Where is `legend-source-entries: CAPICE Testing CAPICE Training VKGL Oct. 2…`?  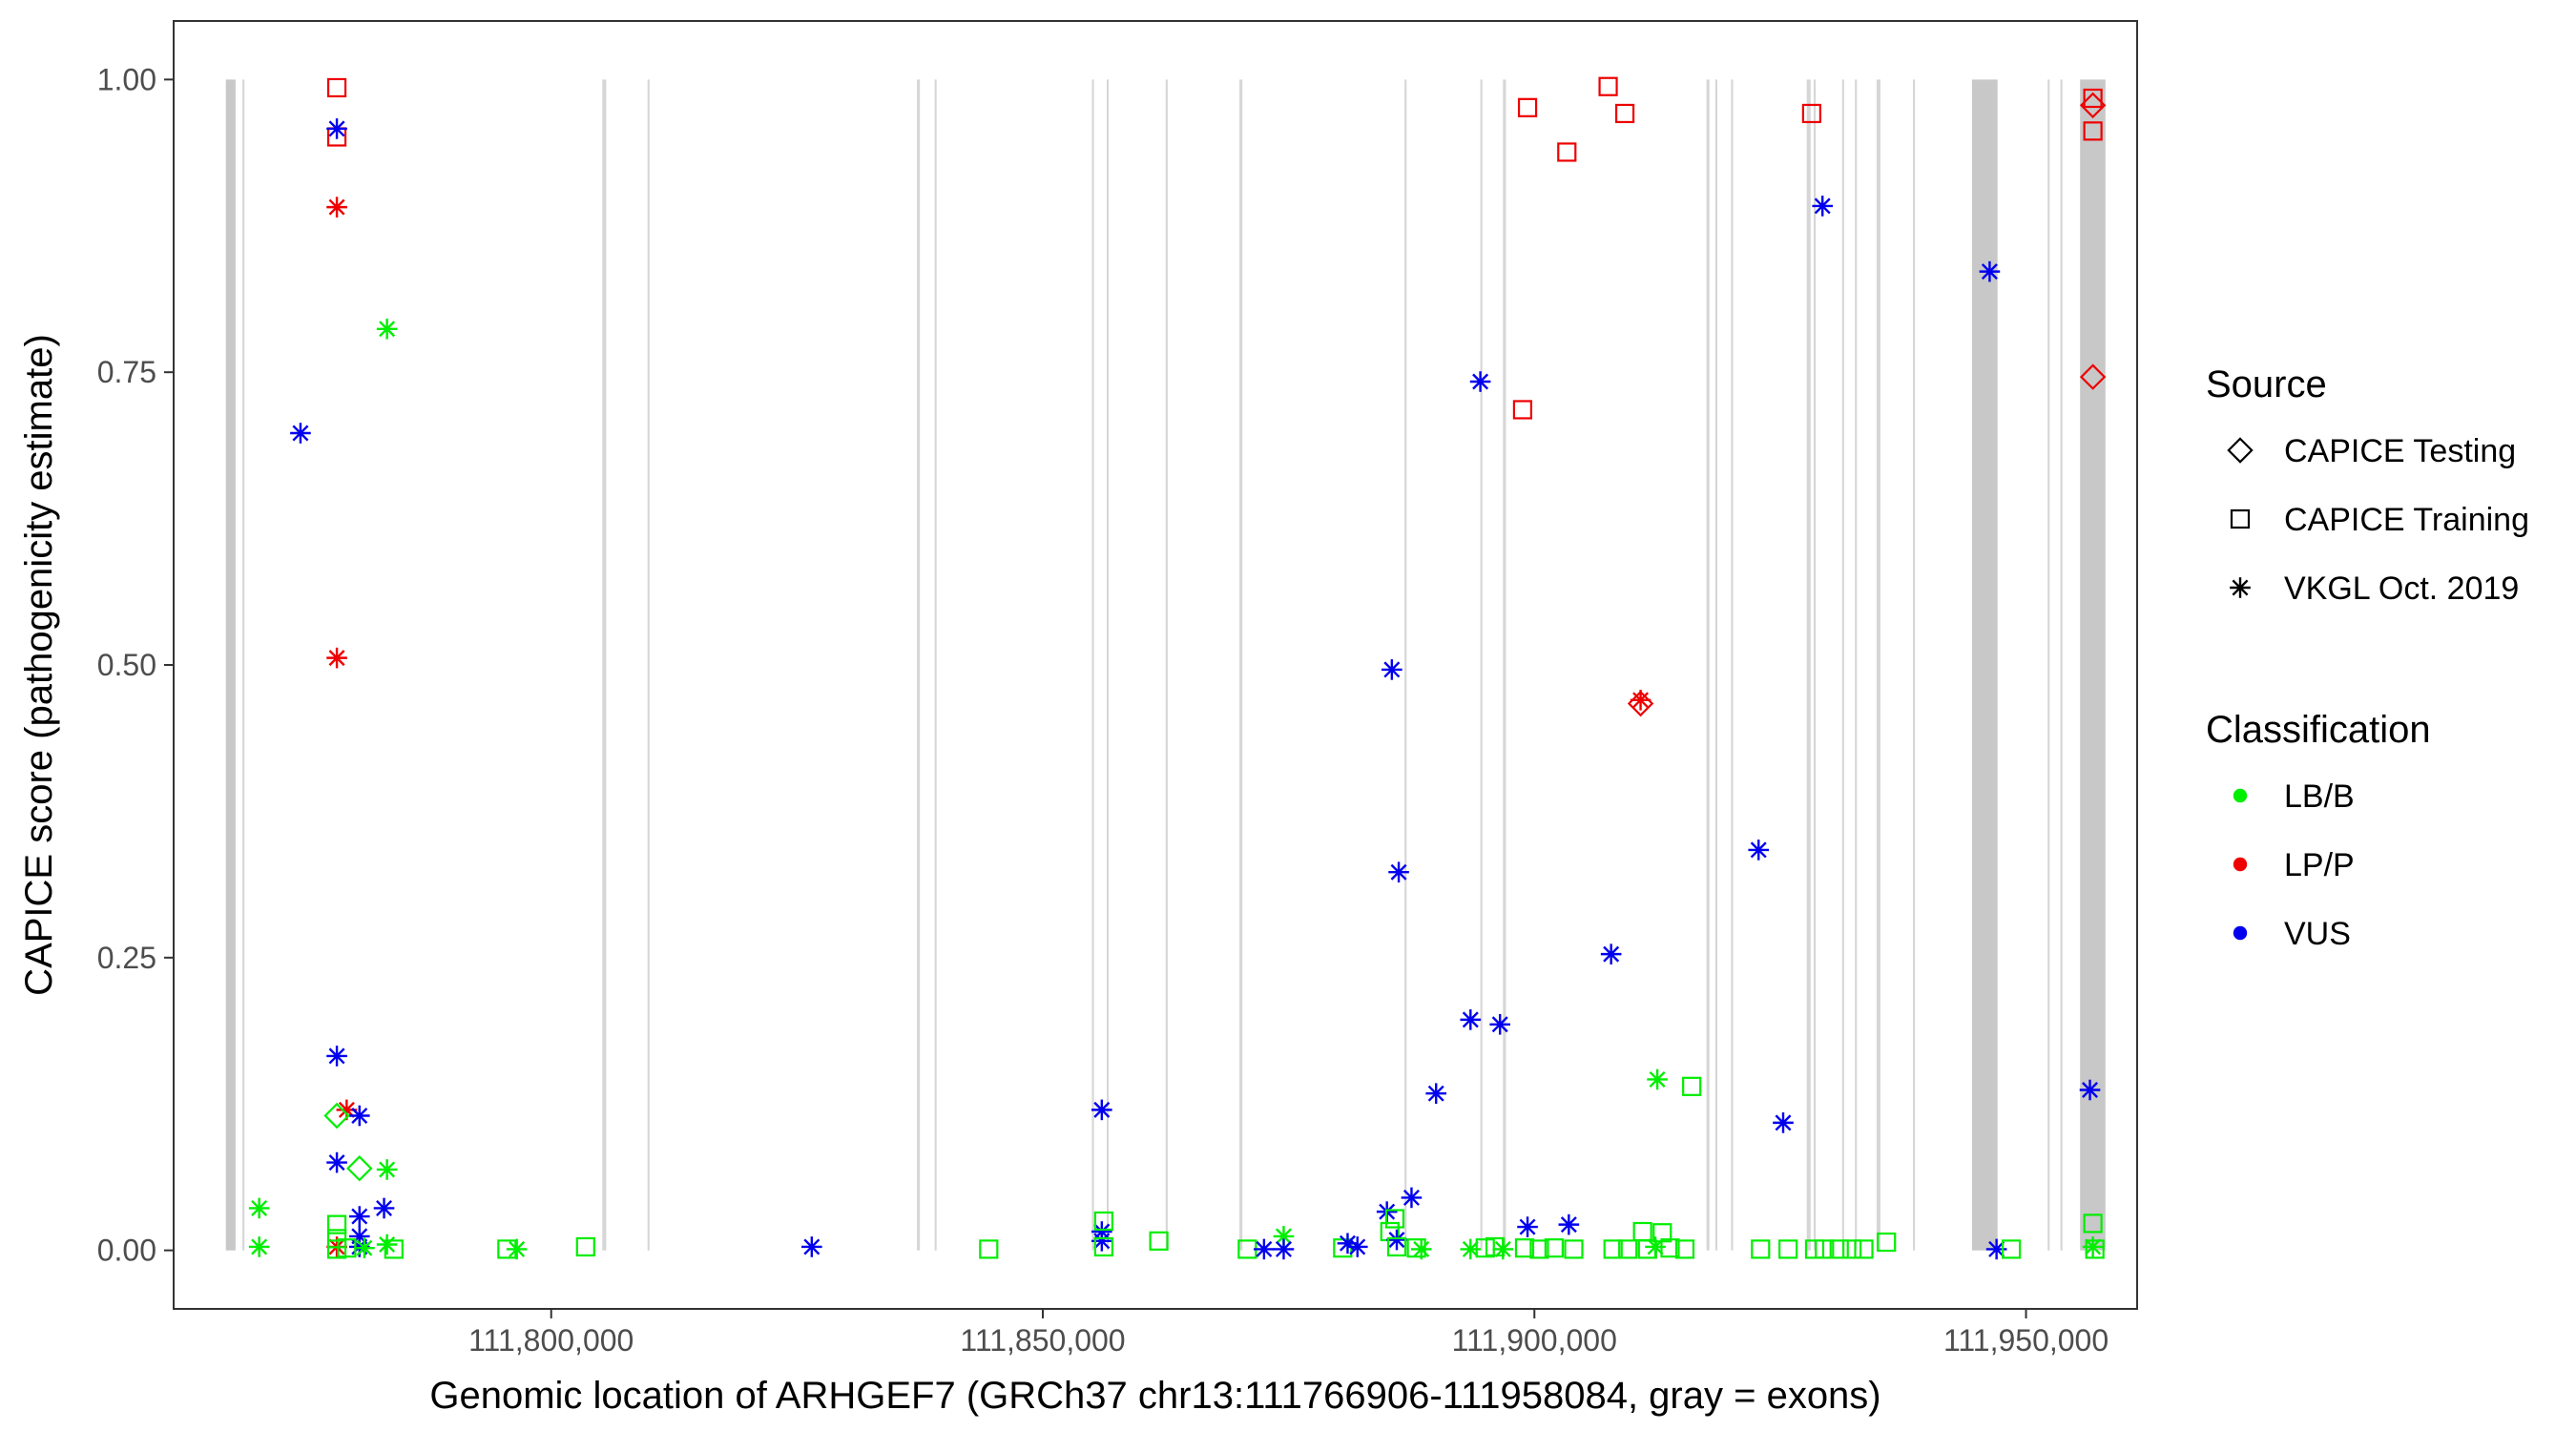
legend-source-entries: CAPICE Testing CAPICE Training VKGL Oct. 2… is located at coordinates (2378, 520).